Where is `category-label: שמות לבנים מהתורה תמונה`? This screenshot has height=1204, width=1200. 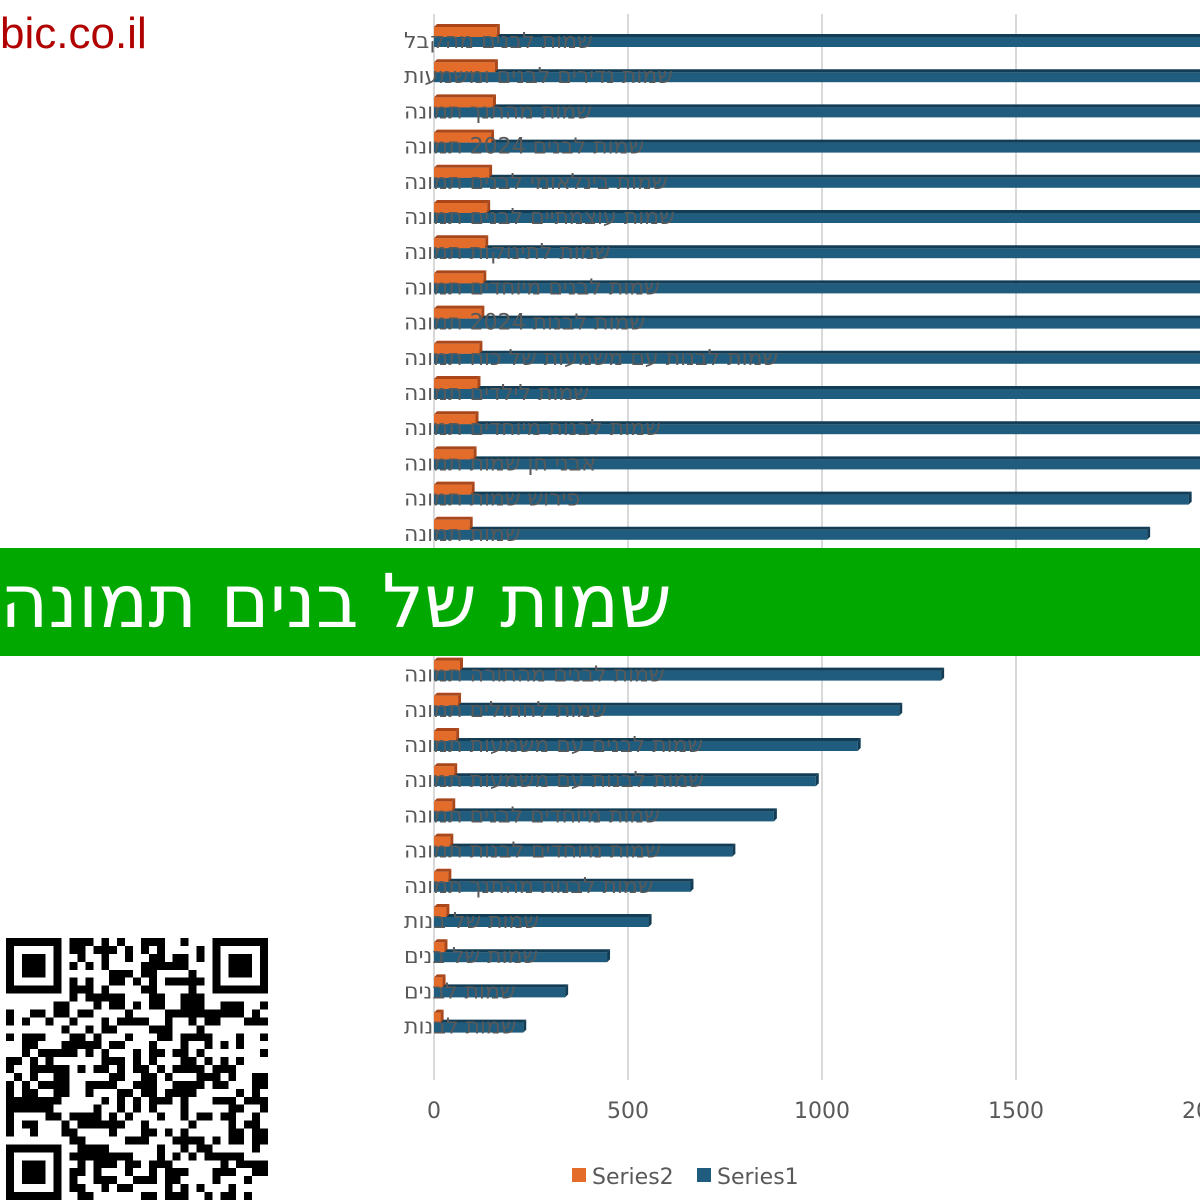
category-label: שמות לבנים מהתורה תמונה is located at coordinates (534, 675).